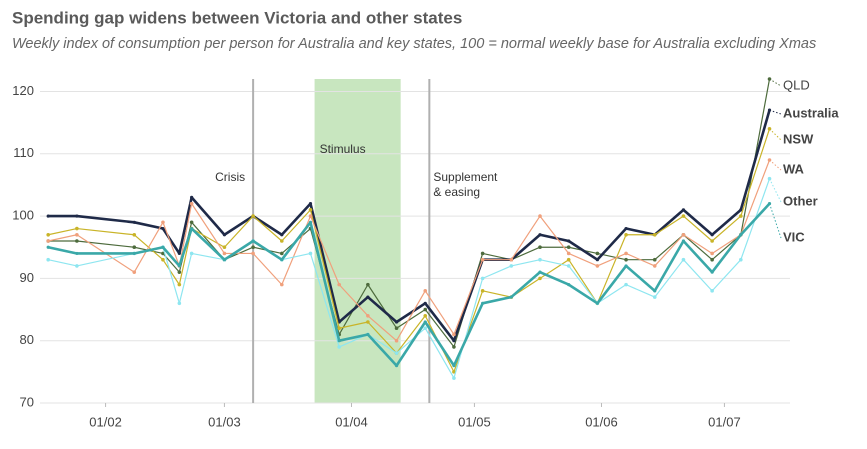 The image size is (867, 449). Describe the element at coordinates (798, 138) in the screenshot. I see `legend-label: NSW` at that location.